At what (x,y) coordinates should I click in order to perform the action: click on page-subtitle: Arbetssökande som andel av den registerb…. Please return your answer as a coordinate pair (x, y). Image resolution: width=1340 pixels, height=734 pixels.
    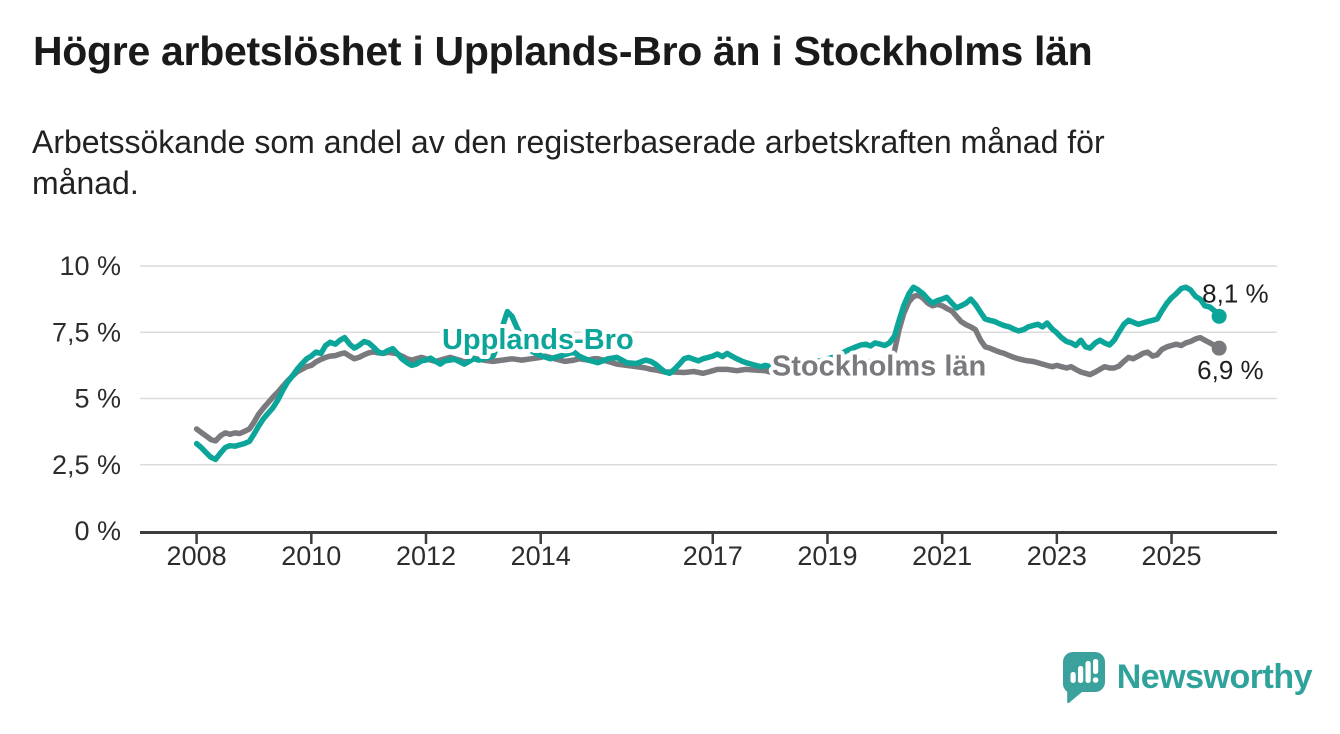
    Looking at the image, I should click on (568, 163).